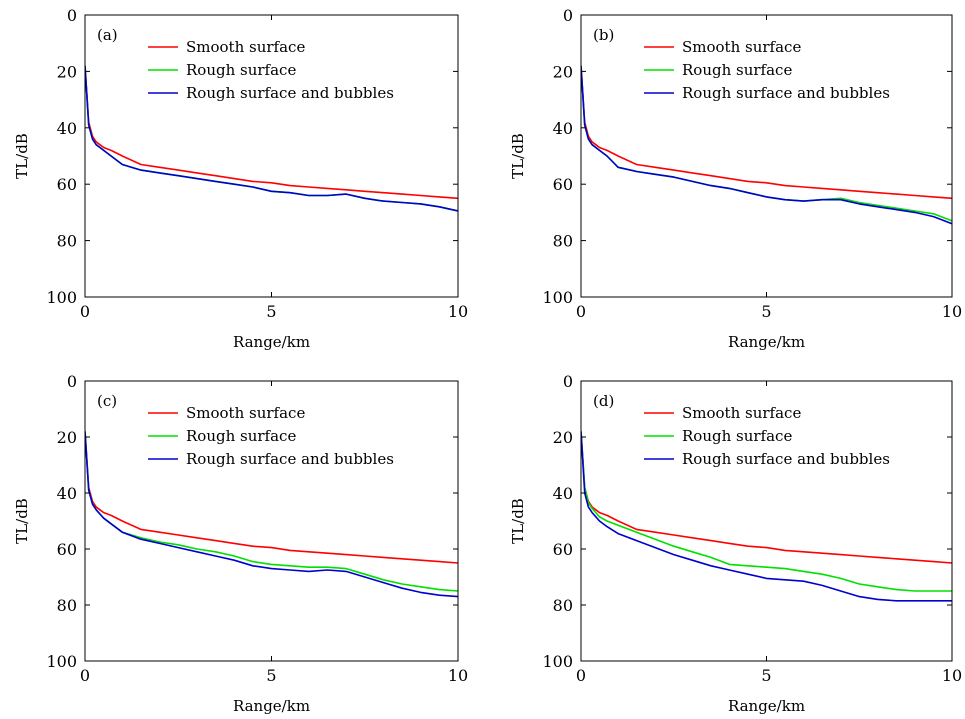 The width and height of the screenshot is (965, 719). What do you see at coordinates (603, 401) in the screenshot?
I see `panel-label: (d)` at bounding box center [603, 401].